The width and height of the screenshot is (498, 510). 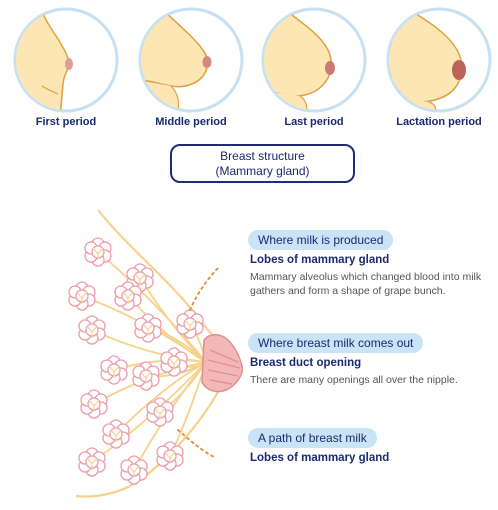 What do you see at coordinates (336, 343) in the screenshot?
I see `tag-where-milk-comes-out: Where breast milk comes out` at bounding box center [336, 343].